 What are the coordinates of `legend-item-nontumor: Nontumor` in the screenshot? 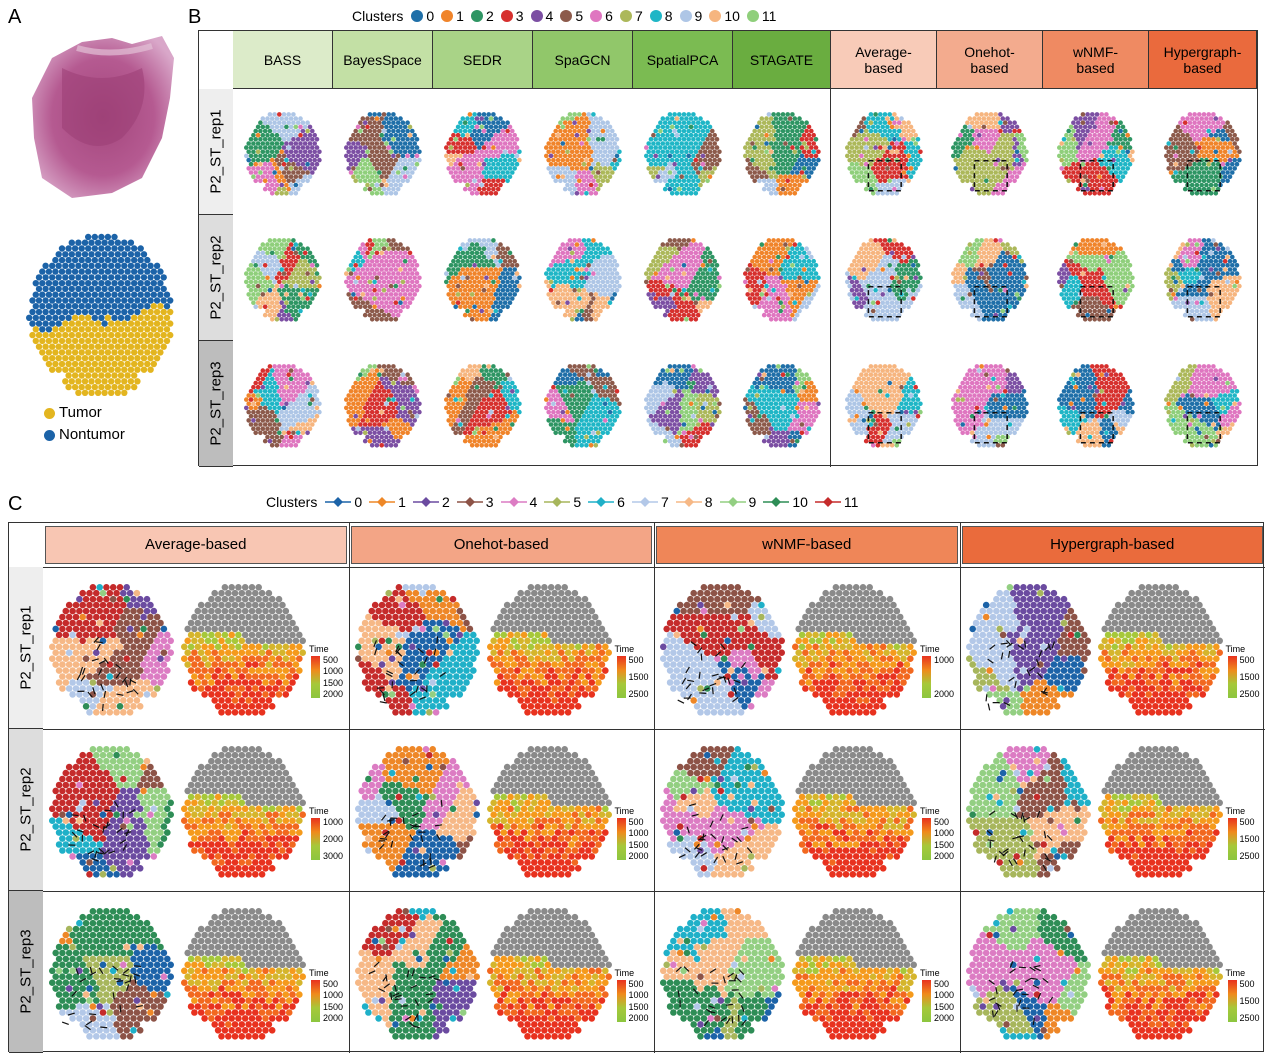 It's located at (84, 435).